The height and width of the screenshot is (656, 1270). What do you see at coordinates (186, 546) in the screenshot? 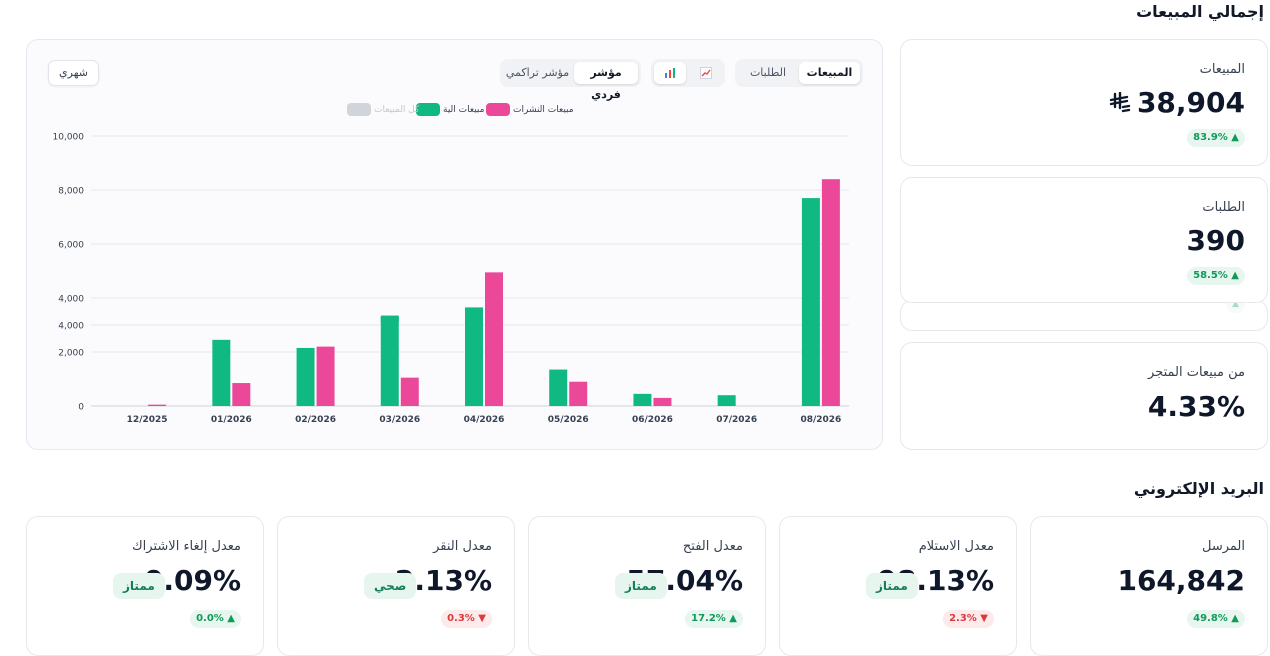
I see `email-kpi-label: معدل إلغاء الاشتراك` at bounding box center [186, 546].